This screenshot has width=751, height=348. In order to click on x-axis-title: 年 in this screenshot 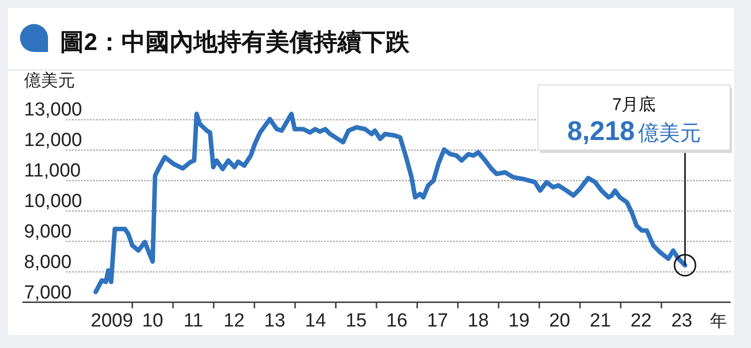, I will do `click(719, 320)`.